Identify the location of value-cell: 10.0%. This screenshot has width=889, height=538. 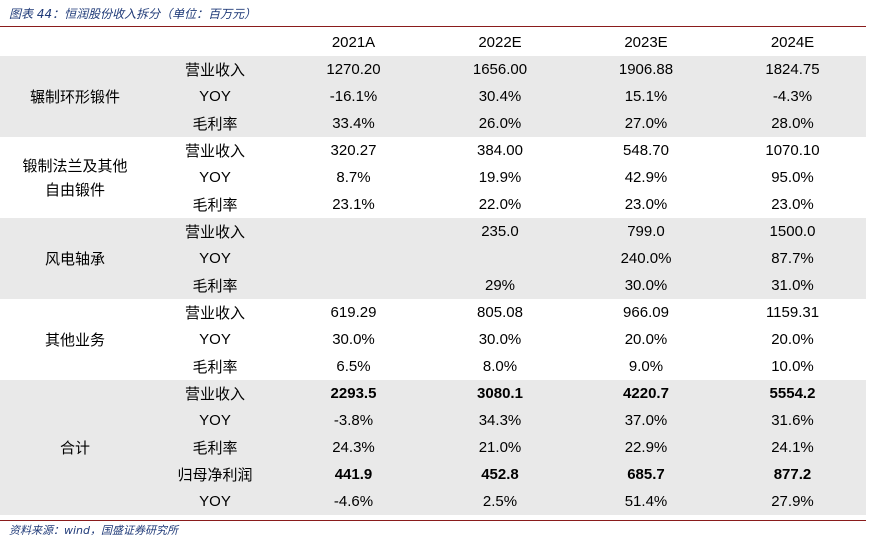
(792, 366).